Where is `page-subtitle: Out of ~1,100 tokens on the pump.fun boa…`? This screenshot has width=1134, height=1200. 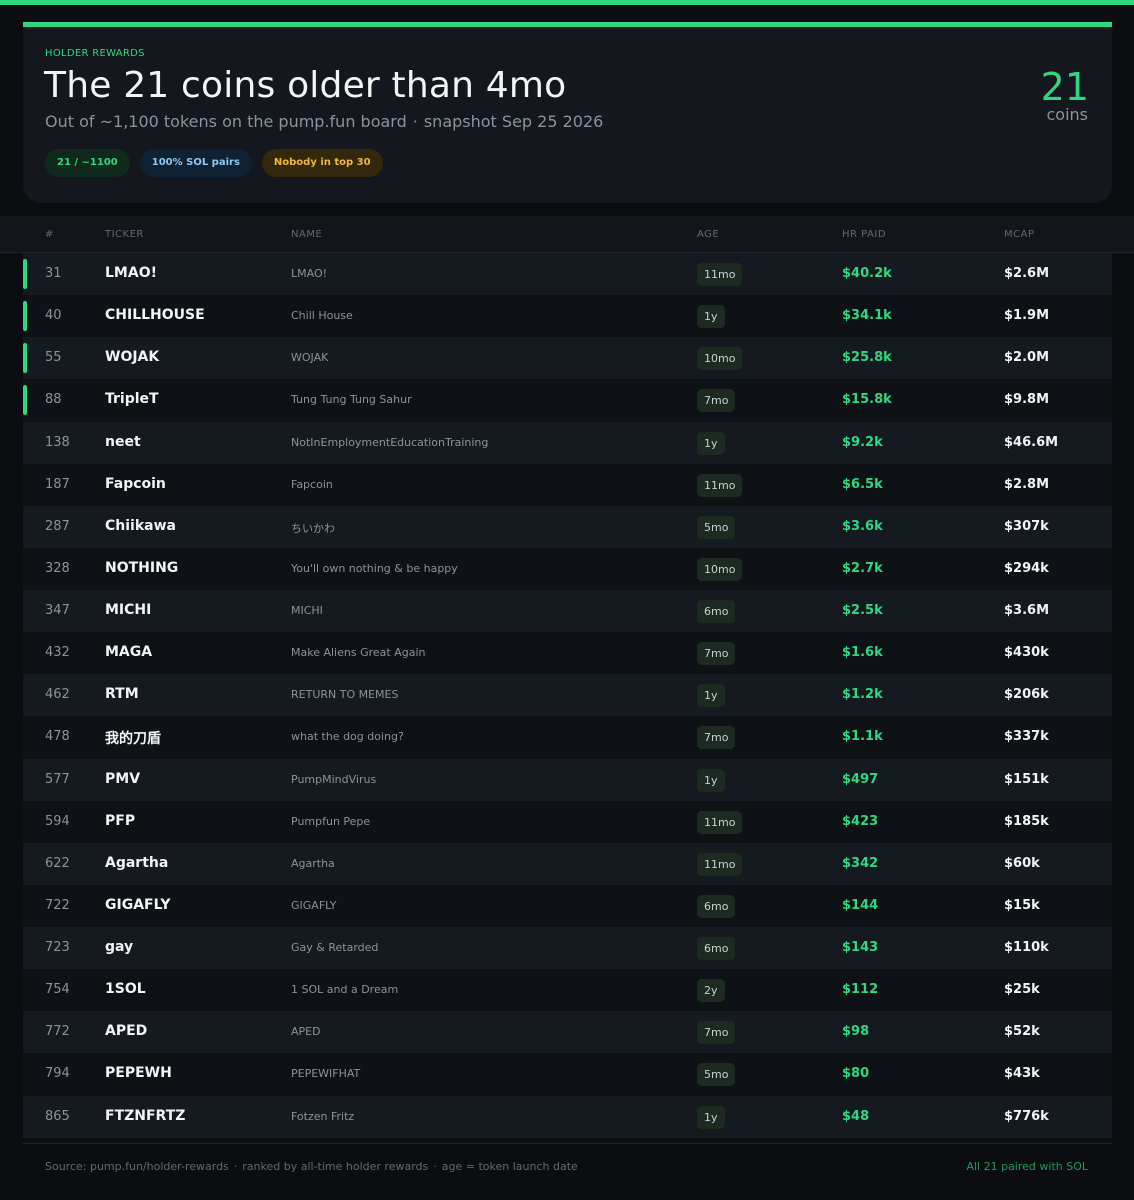
page-subtitle: Out of ~1,100 tokens on the pump.fun boa… is located at coordinates (324, 121).